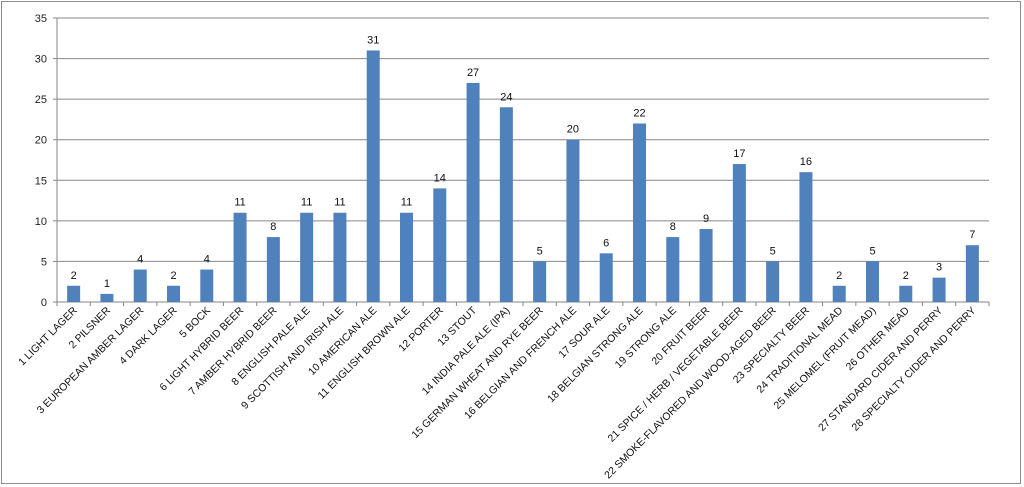  Describe the element at coordinates (639, 113) in the screenshot. I see `data-label: 22` at that location.